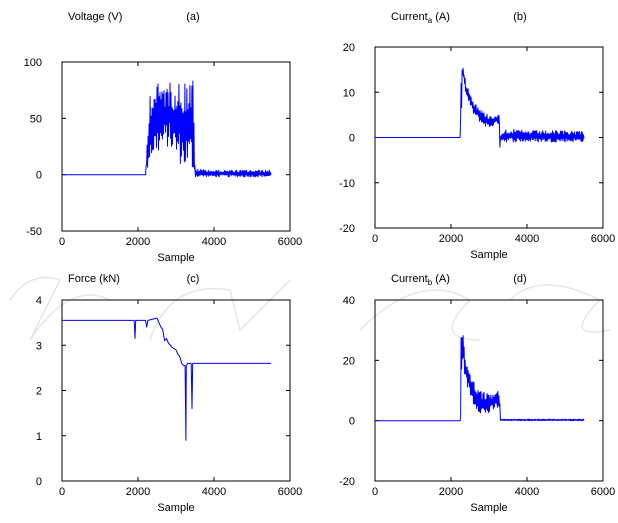  I want to click on chart-title-subscript: a, so click(430, 20).